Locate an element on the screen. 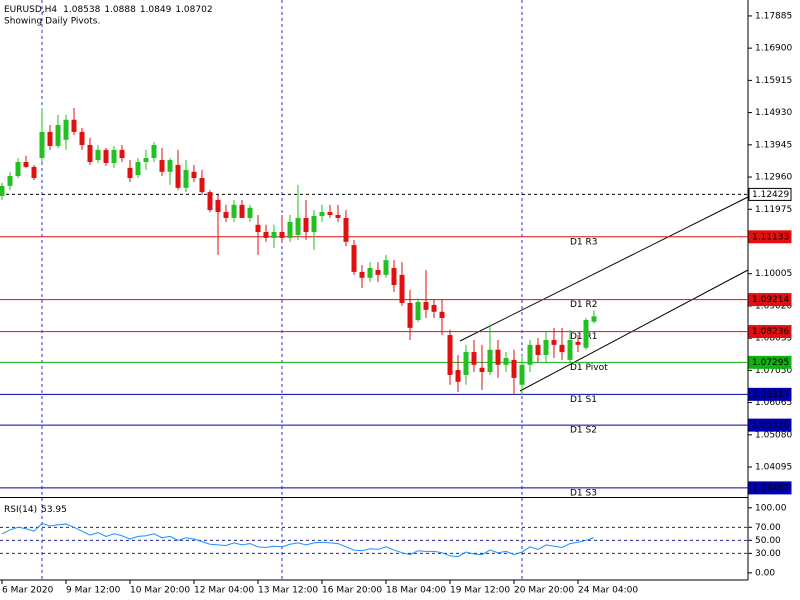 The height and width of the screenshot is (600, 800). y-tick-label: 1.04095 is located at coordinates (773, 468).